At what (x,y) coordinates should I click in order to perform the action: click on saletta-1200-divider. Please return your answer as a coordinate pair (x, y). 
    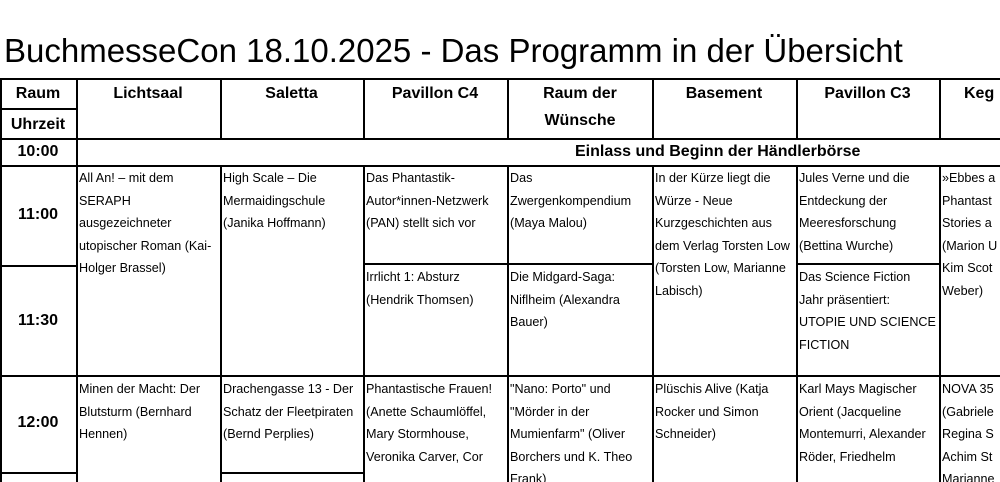
    Looking at the image, I should click on (292, 473).